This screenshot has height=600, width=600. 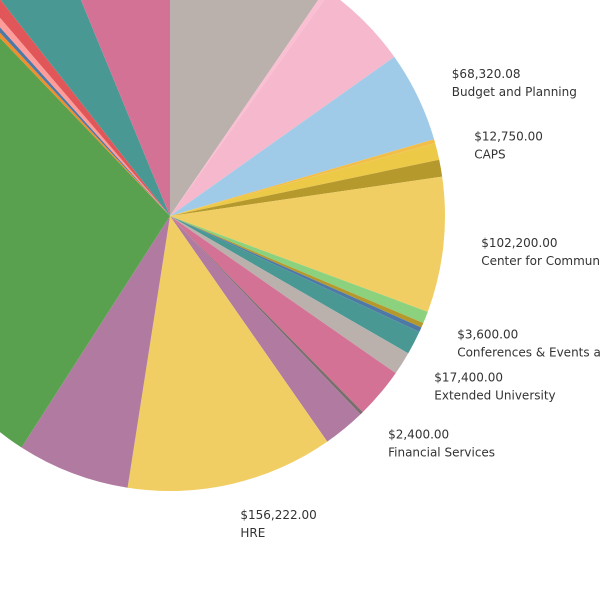 What do you see at coordinates (252, 533) in the screenshot?
I see `slice-name-label: HRE` at bounding box center [252, 533].